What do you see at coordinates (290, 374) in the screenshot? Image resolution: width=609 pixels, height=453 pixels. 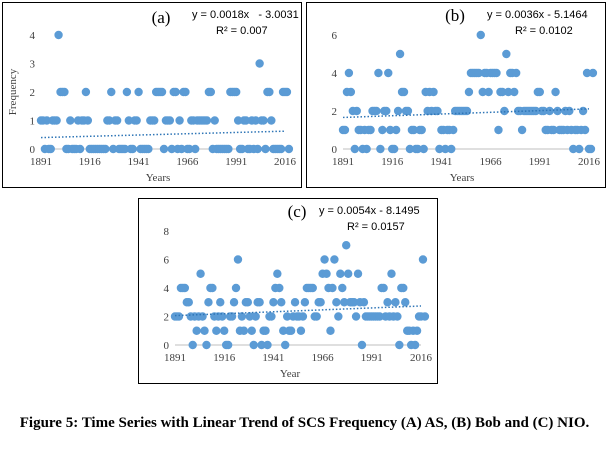 I see `x-axis-label-c: Year` at bounding box center [290, 374].